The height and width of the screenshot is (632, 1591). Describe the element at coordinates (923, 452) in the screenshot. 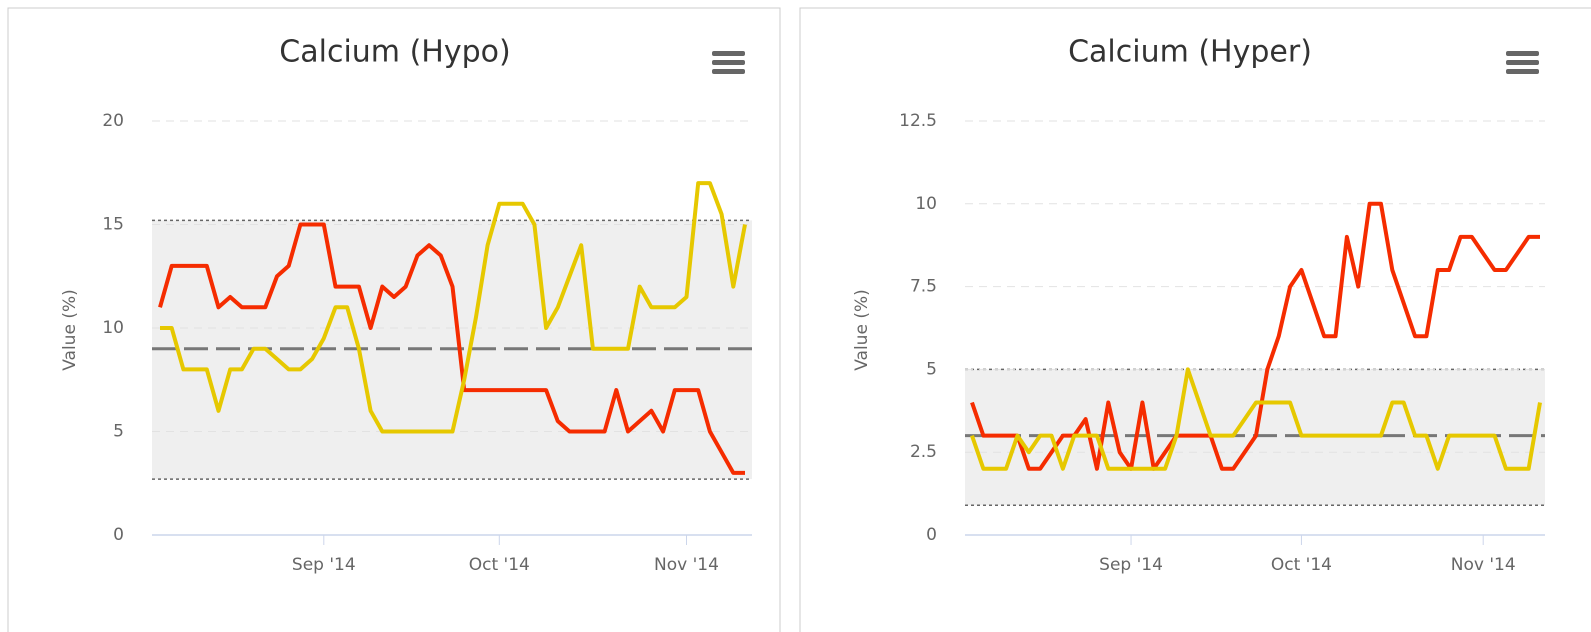

I see `y-tick-label: 2.5` at that location.